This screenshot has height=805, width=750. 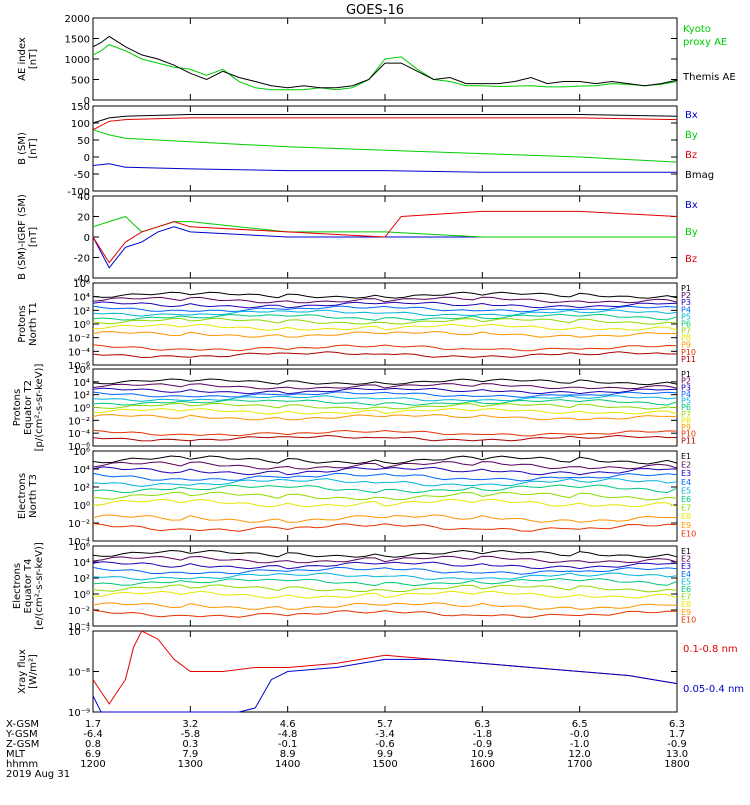 I want to click on ephemeris-value: 1600, so click(x=482, y=764).